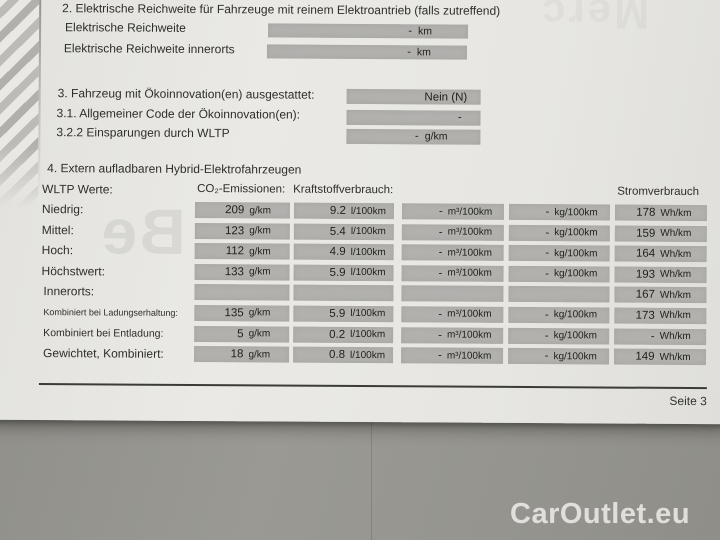  I want to click on cell-value: 193, so click(645, 274).